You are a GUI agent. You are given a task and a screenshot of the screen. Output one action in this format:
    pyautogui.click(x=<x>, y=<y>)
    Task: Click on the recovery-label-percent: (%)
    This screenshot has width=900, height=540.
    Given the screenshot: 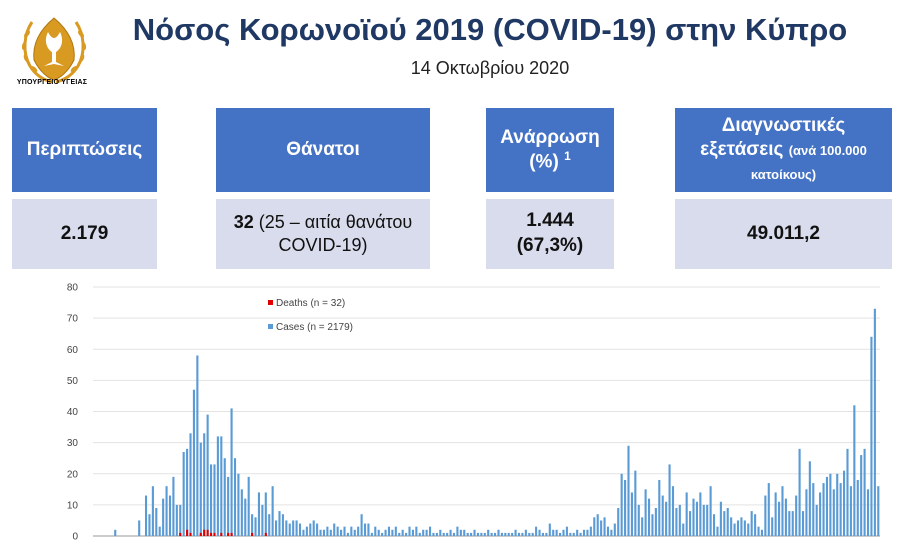 What is the action you would take?
    pyautogui.click(x=544, y=162)
    